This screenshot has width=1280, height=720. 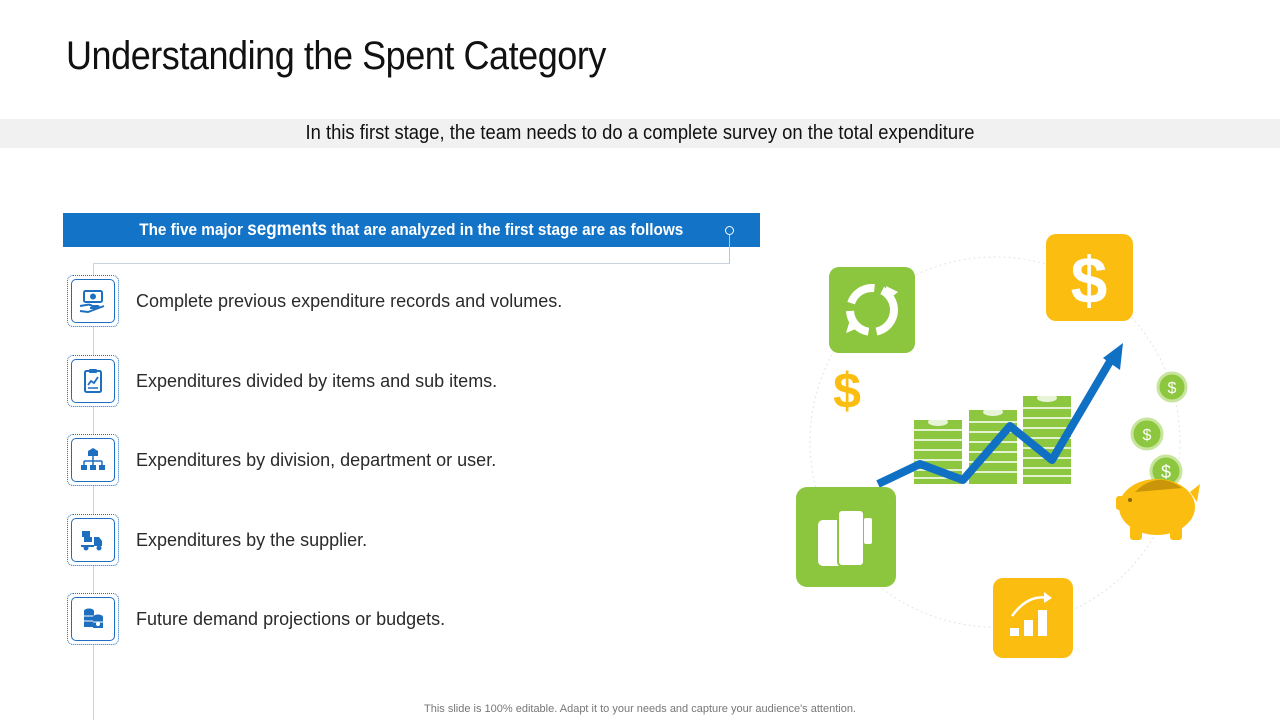 I want to click on item-label: Expenditures by the supplier., so click(x=252, y=540).